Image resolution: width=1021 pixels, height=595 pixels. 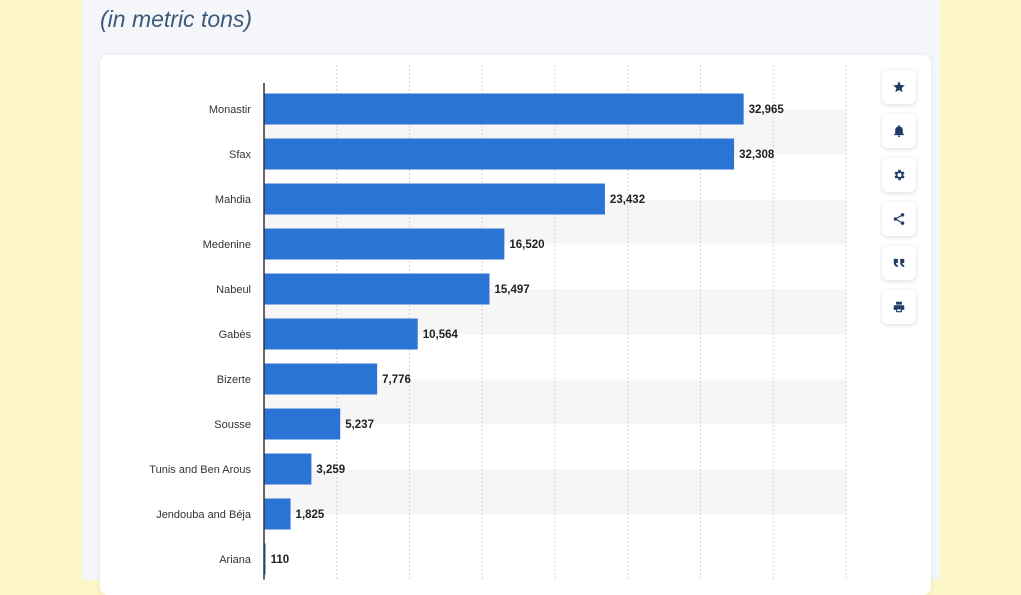 I want to click on data-label: 110, so click(x=280, y=560).